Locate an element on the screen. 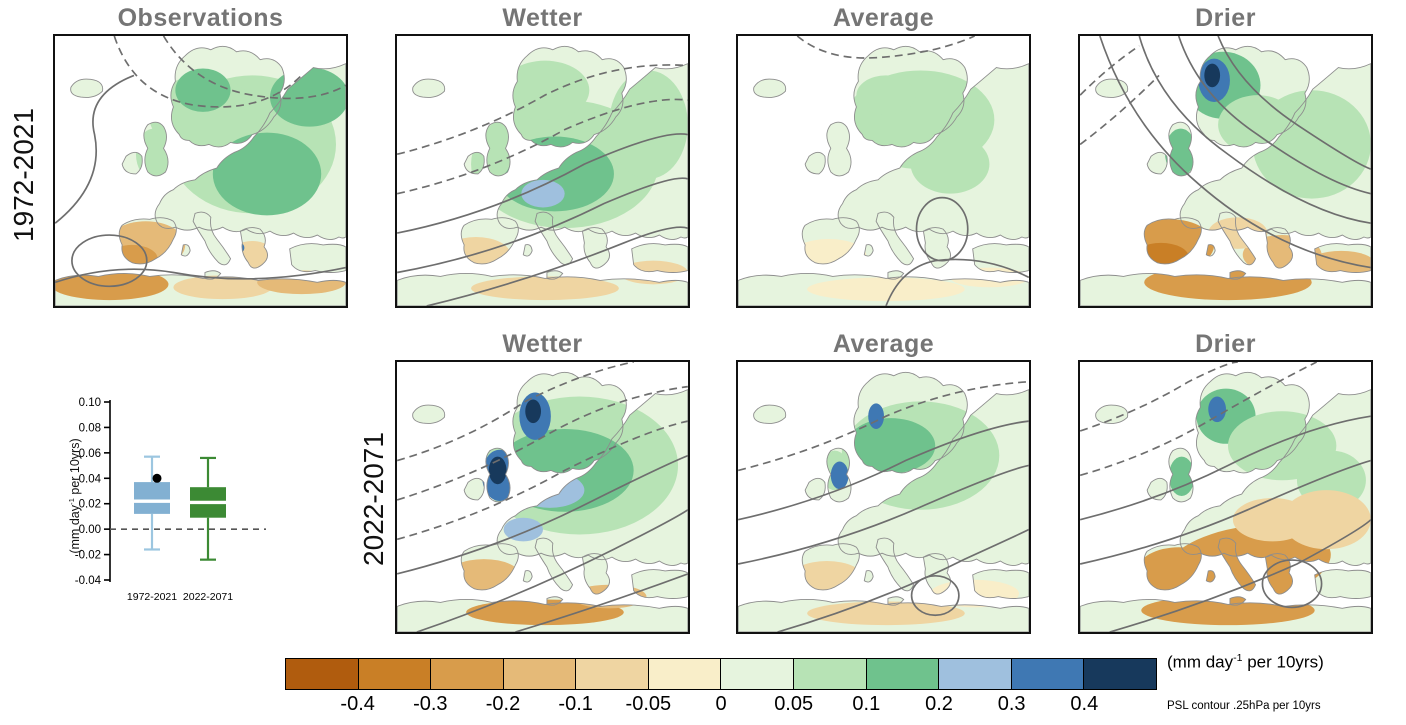  colorbar-tick-label: 0.2 is located at coordinates (939, 704).